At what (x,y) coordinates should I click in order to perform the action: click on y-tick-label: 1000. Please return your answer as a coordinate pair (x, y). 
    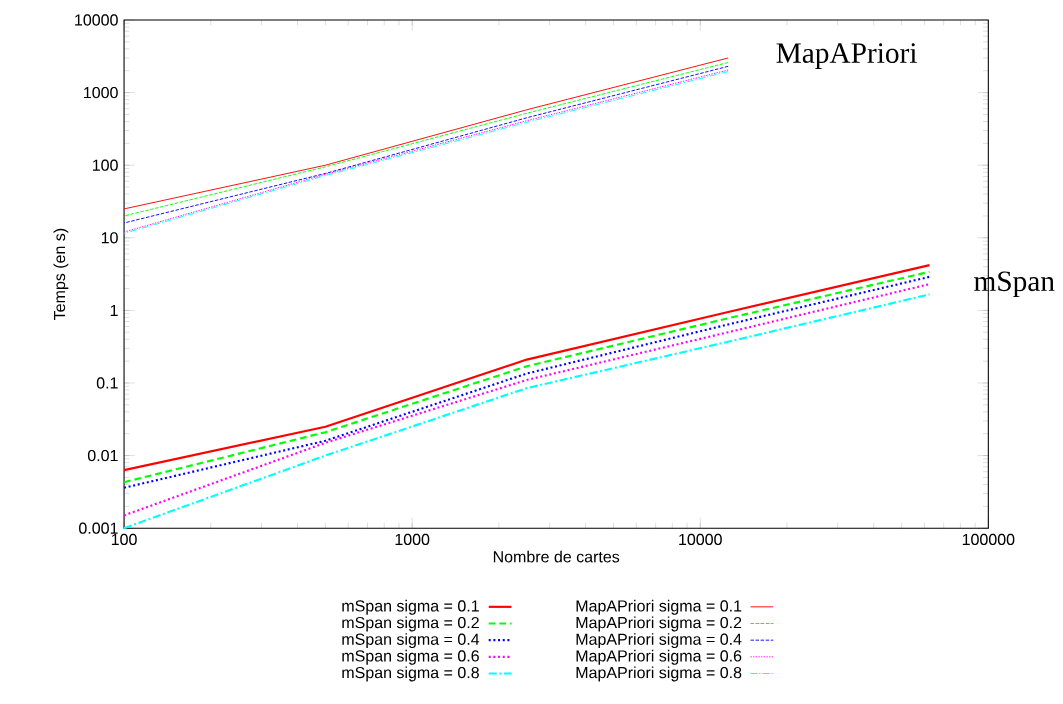
    Looking at the image, I should click on (101, 92).